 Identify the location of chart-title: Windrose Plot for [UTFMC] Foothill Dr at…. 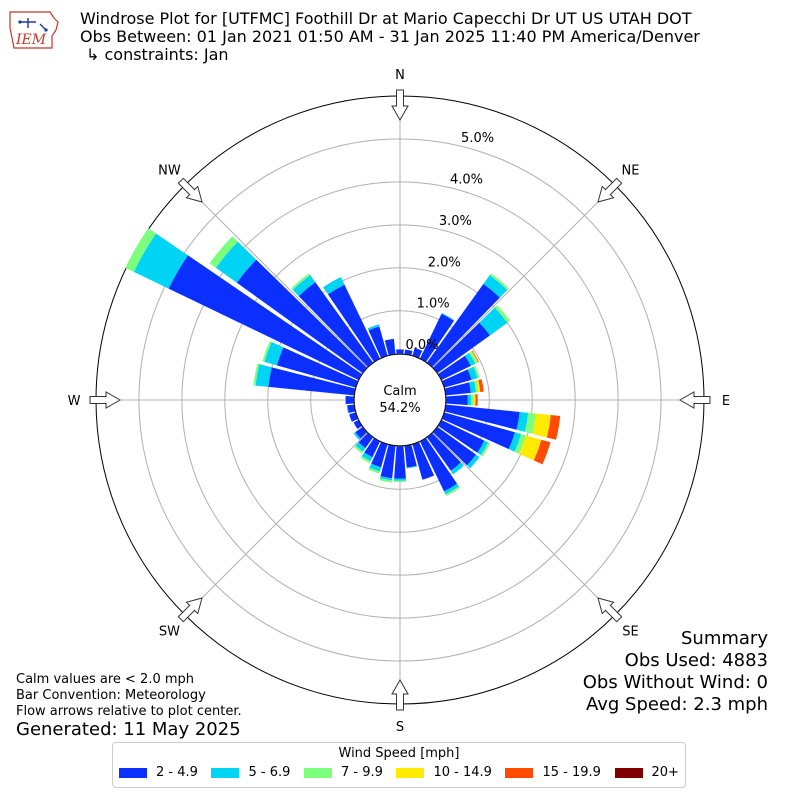
(386, 18).